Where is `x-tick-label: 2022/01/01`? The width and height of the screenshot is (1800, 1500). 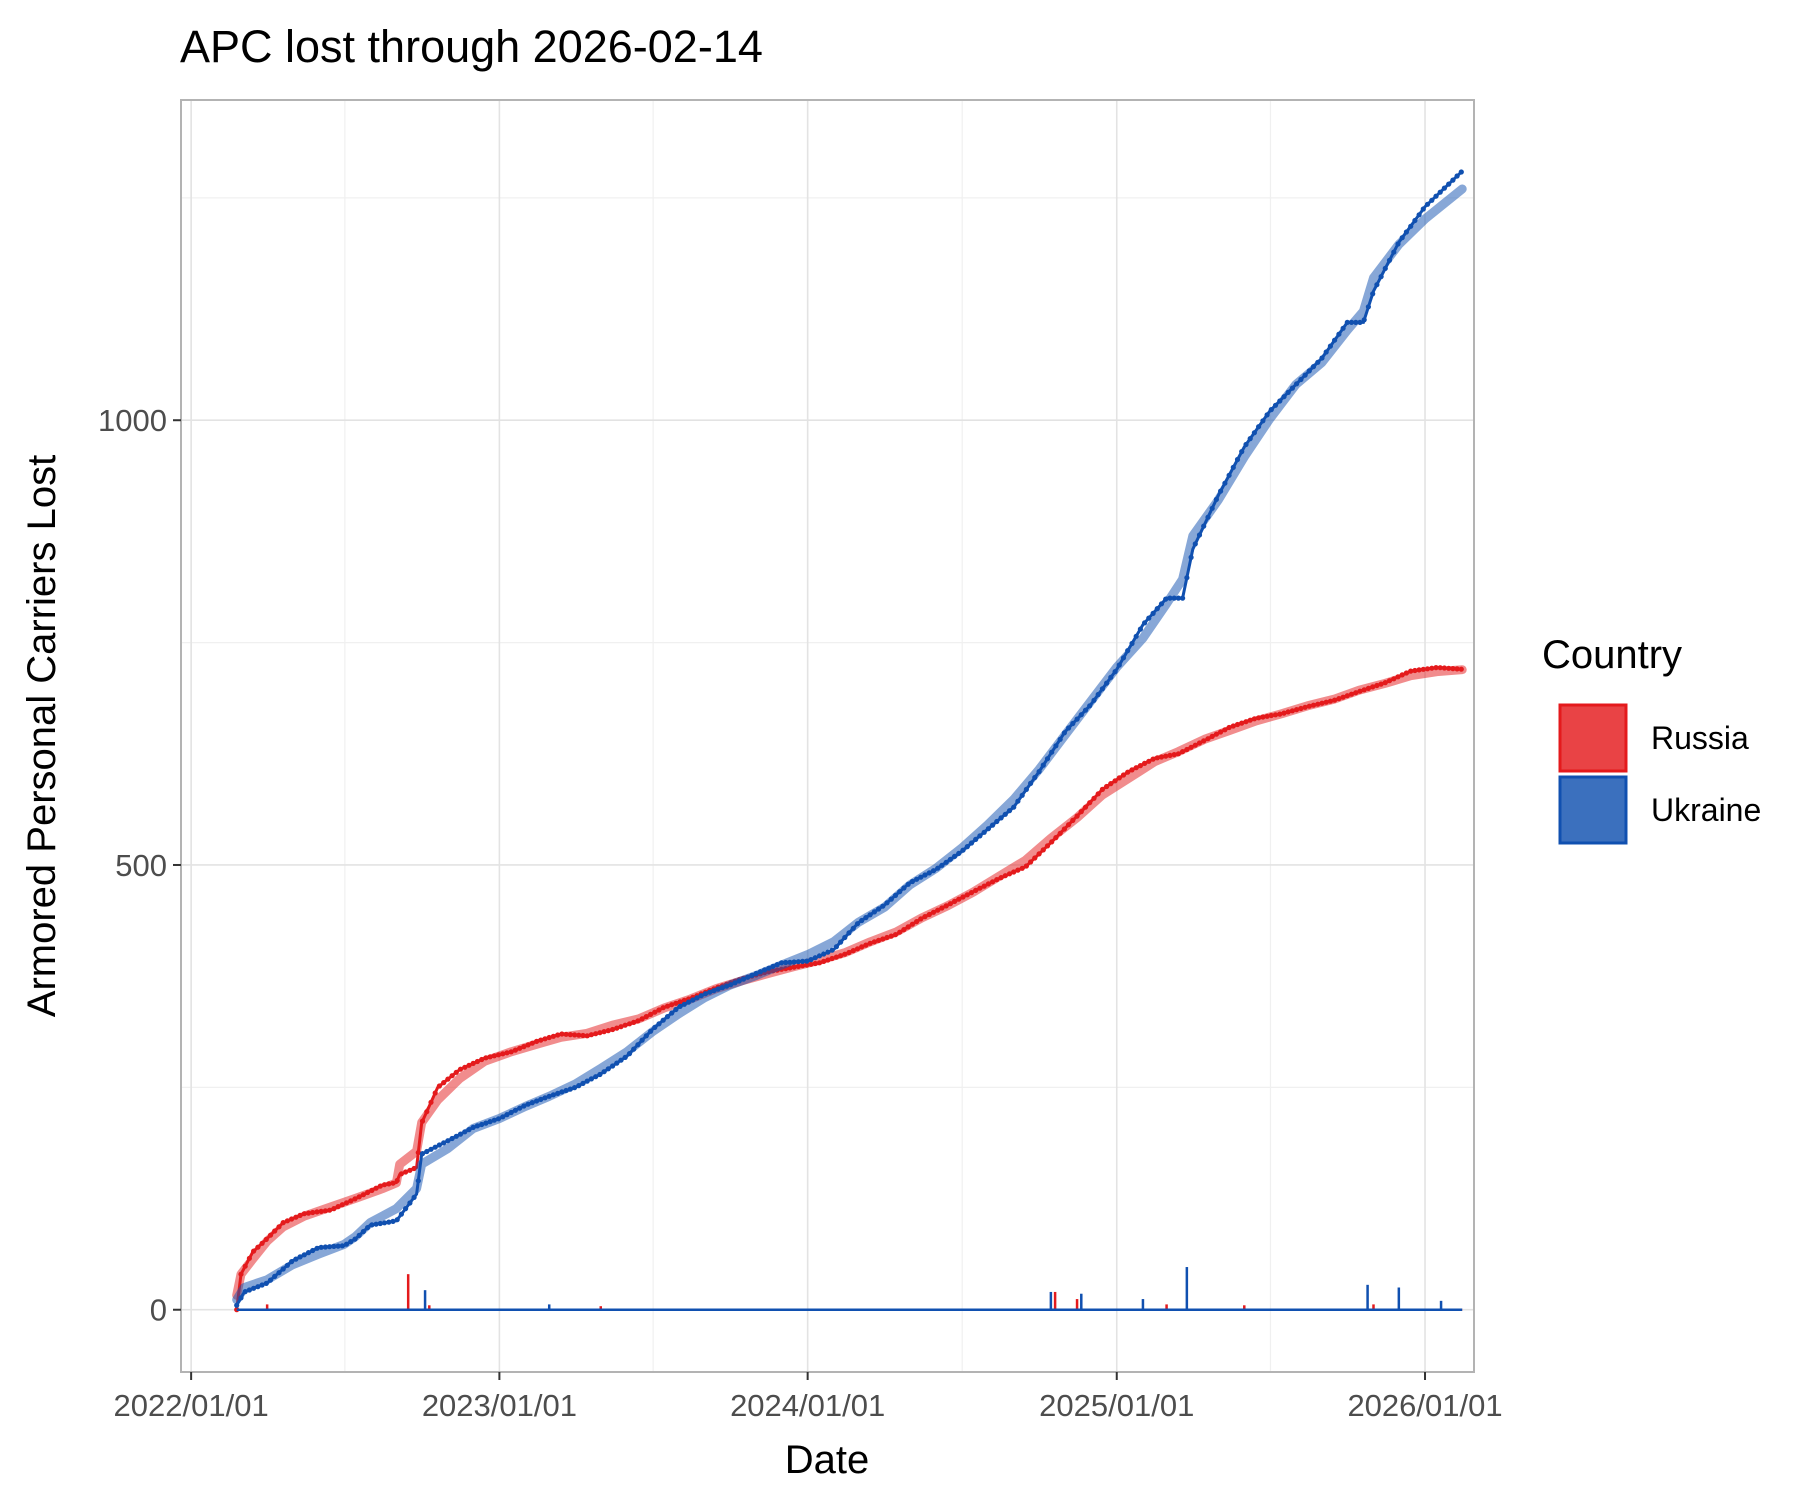 x-tick-label: 2022/01/01 is located at coordinates (191, 1405).